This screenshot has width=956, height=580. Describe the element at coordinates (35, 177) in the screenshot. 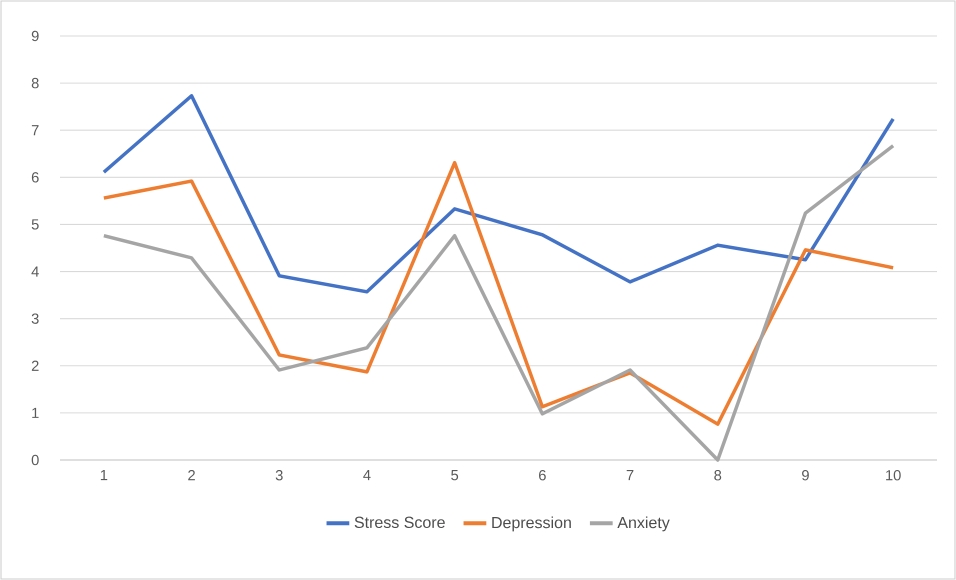

I see `y-tick-label: 6` at that location.